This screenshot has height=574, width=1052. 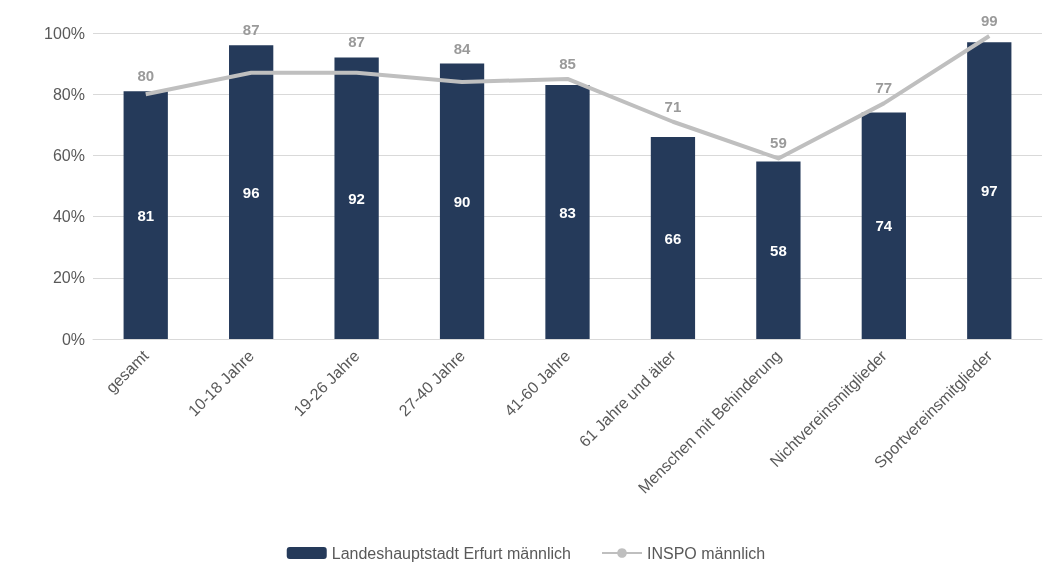 I want to click on data-label: 97, so click(x=989, y=191).